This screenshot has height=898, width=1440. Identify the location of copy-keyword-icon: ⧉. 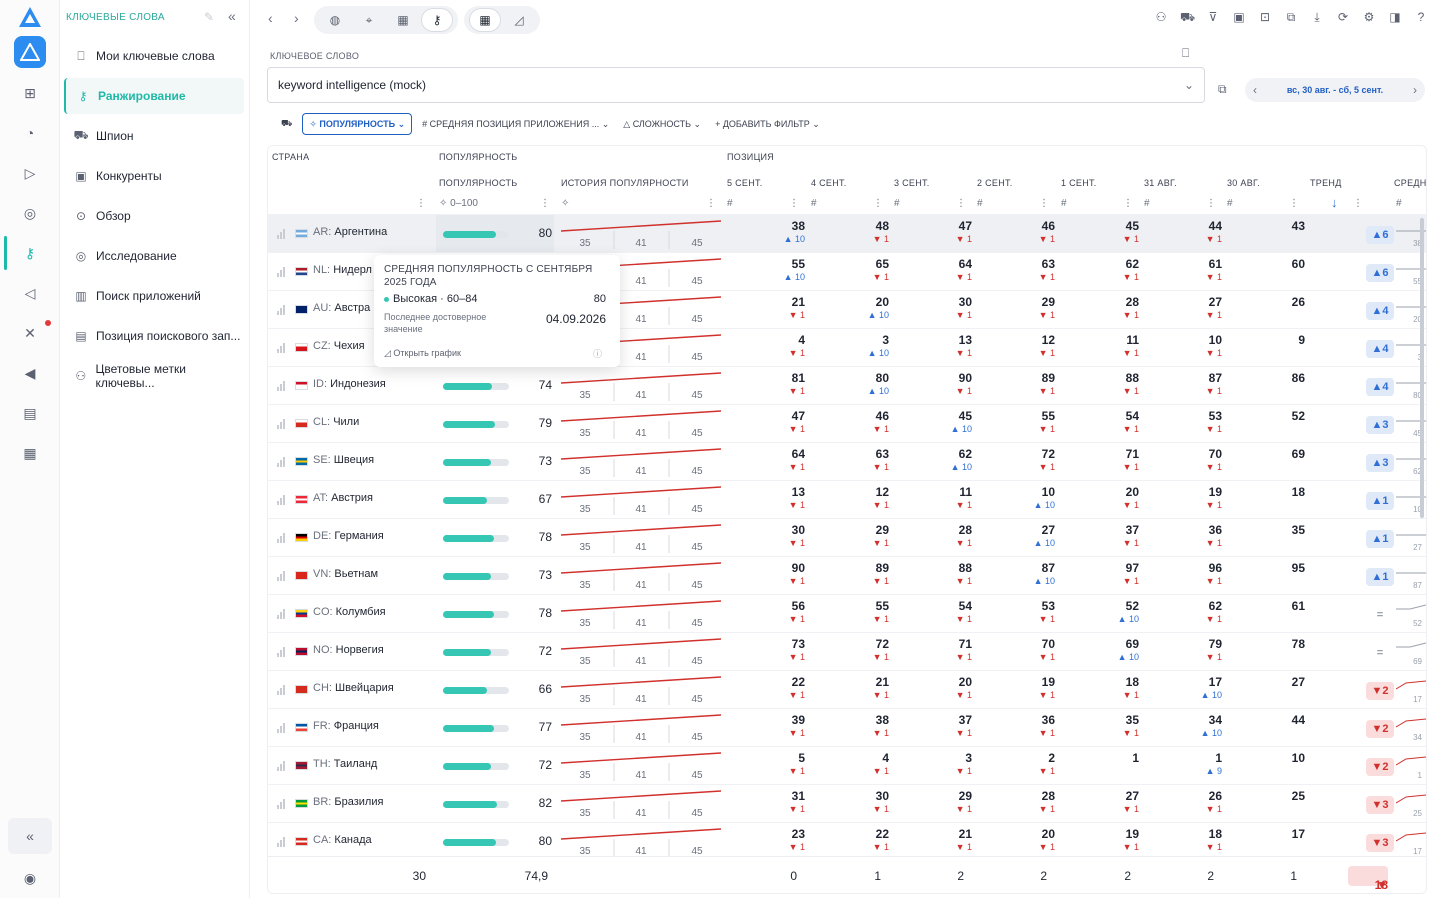
(1222, 89).